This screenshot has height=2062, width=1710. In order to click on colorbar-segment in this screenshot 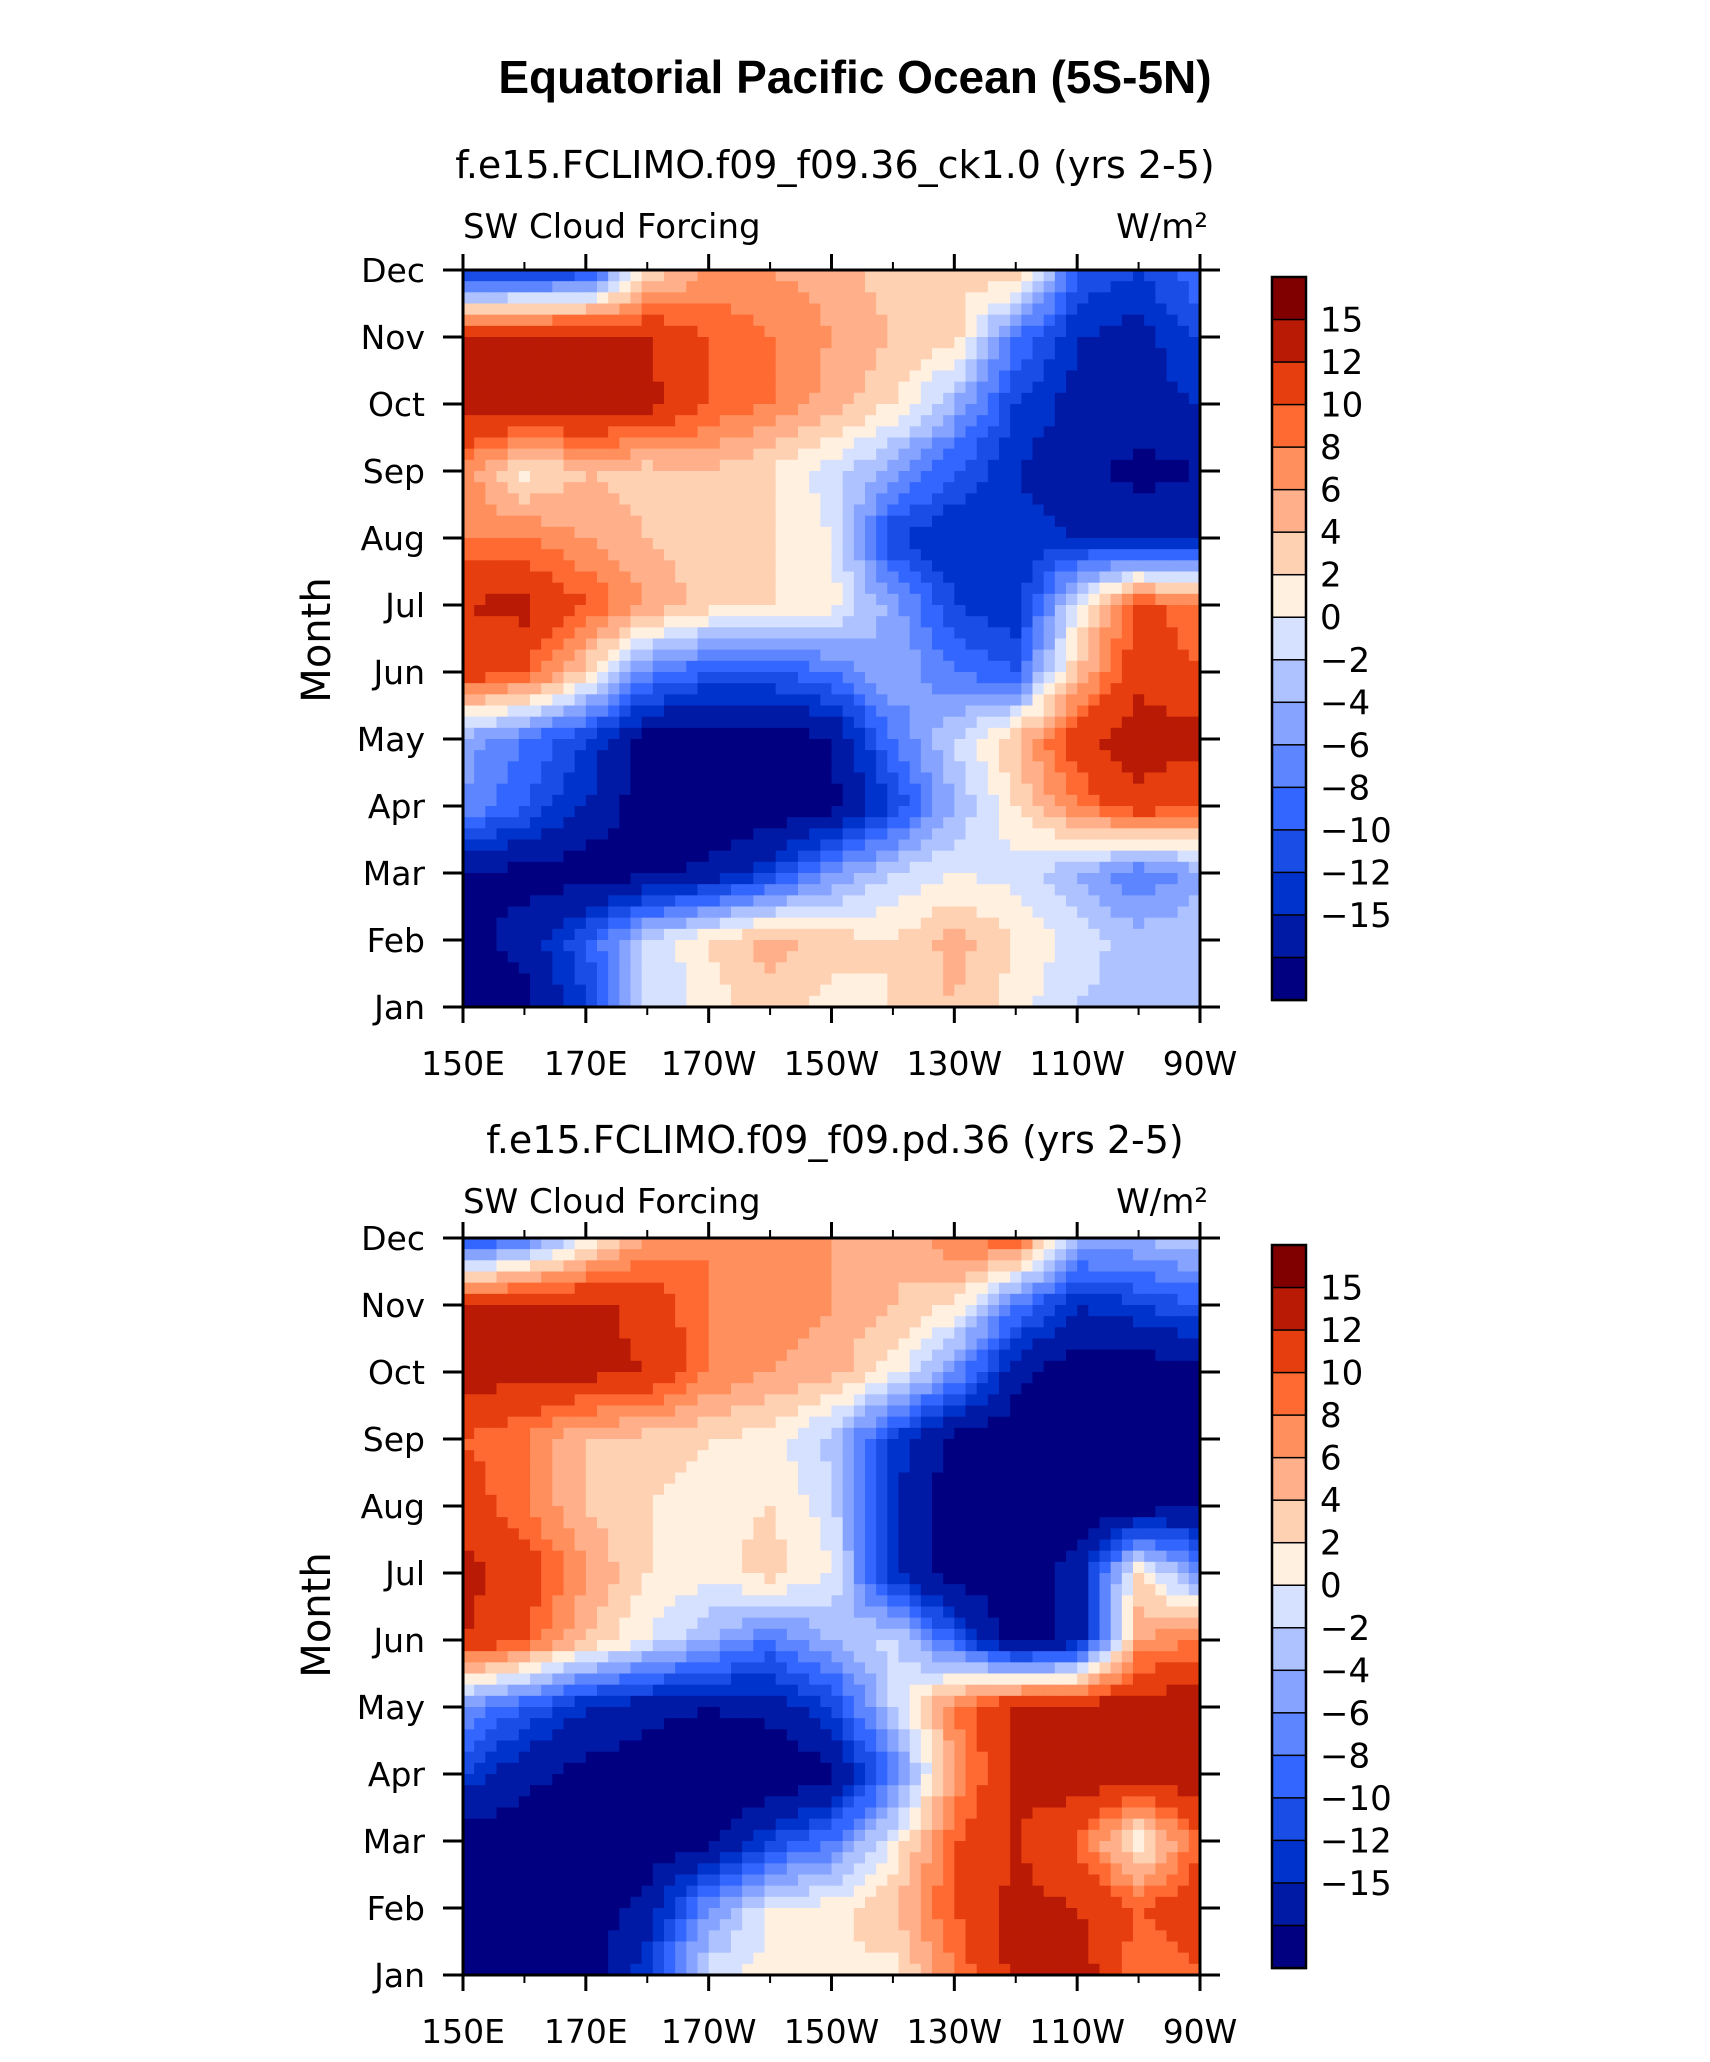, I will do `click(1289, 979)`.